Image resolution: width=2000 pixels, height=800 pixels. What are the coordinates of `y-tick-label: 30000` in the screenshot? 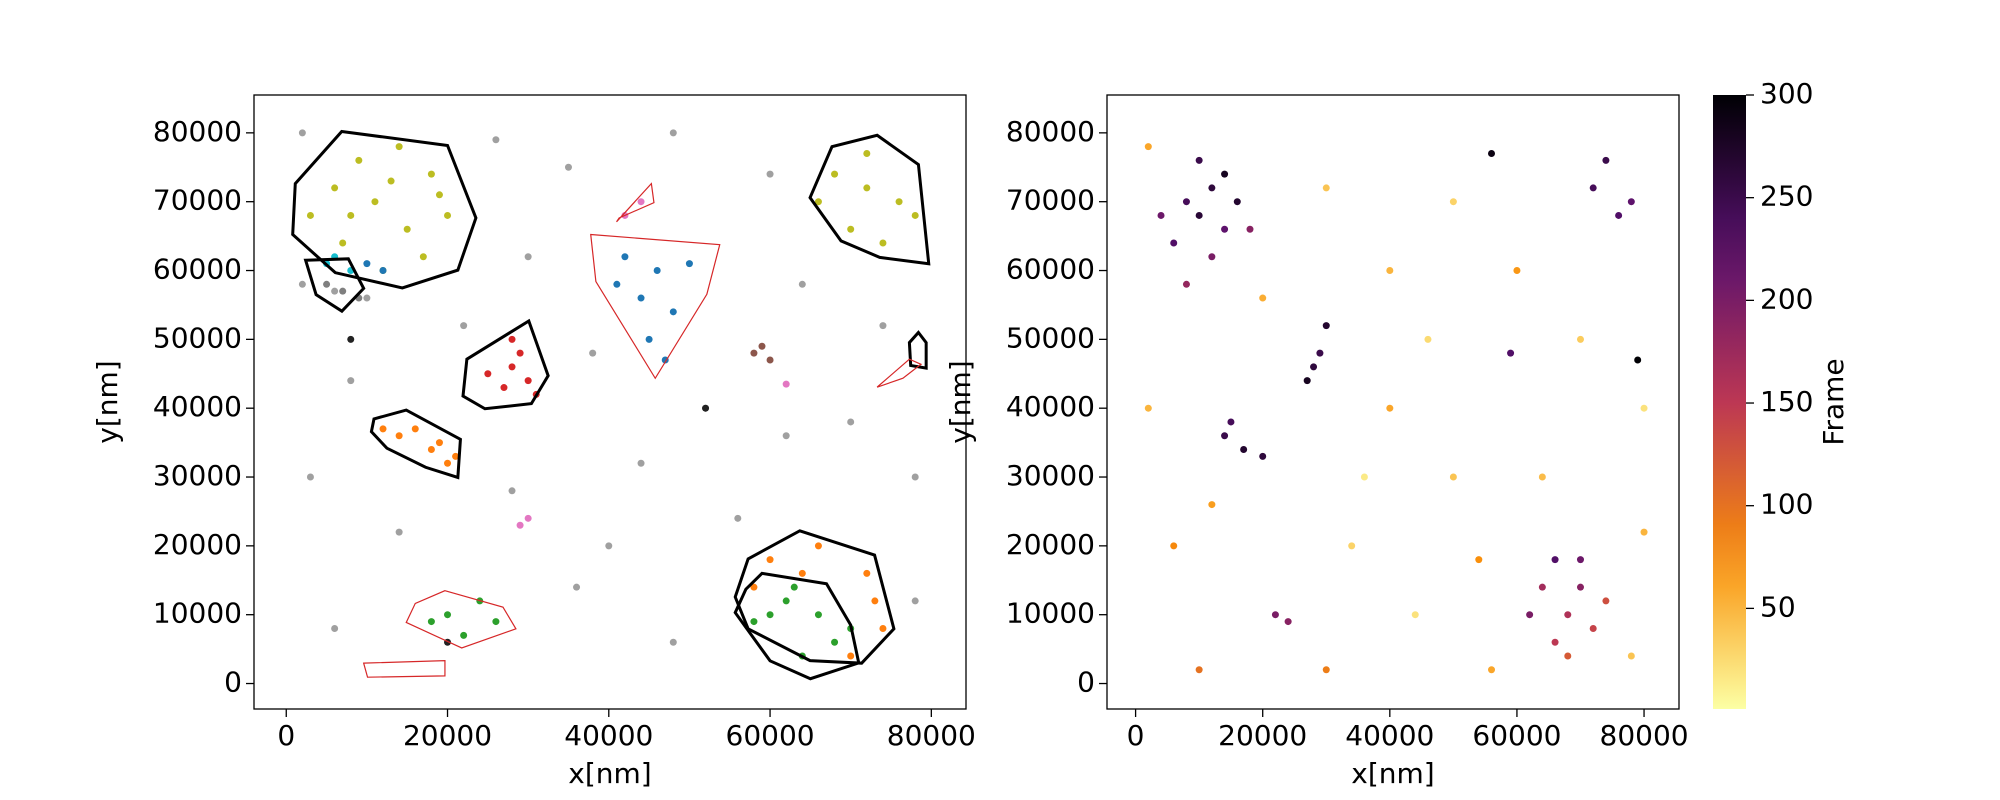 It's located at (1050, 475).